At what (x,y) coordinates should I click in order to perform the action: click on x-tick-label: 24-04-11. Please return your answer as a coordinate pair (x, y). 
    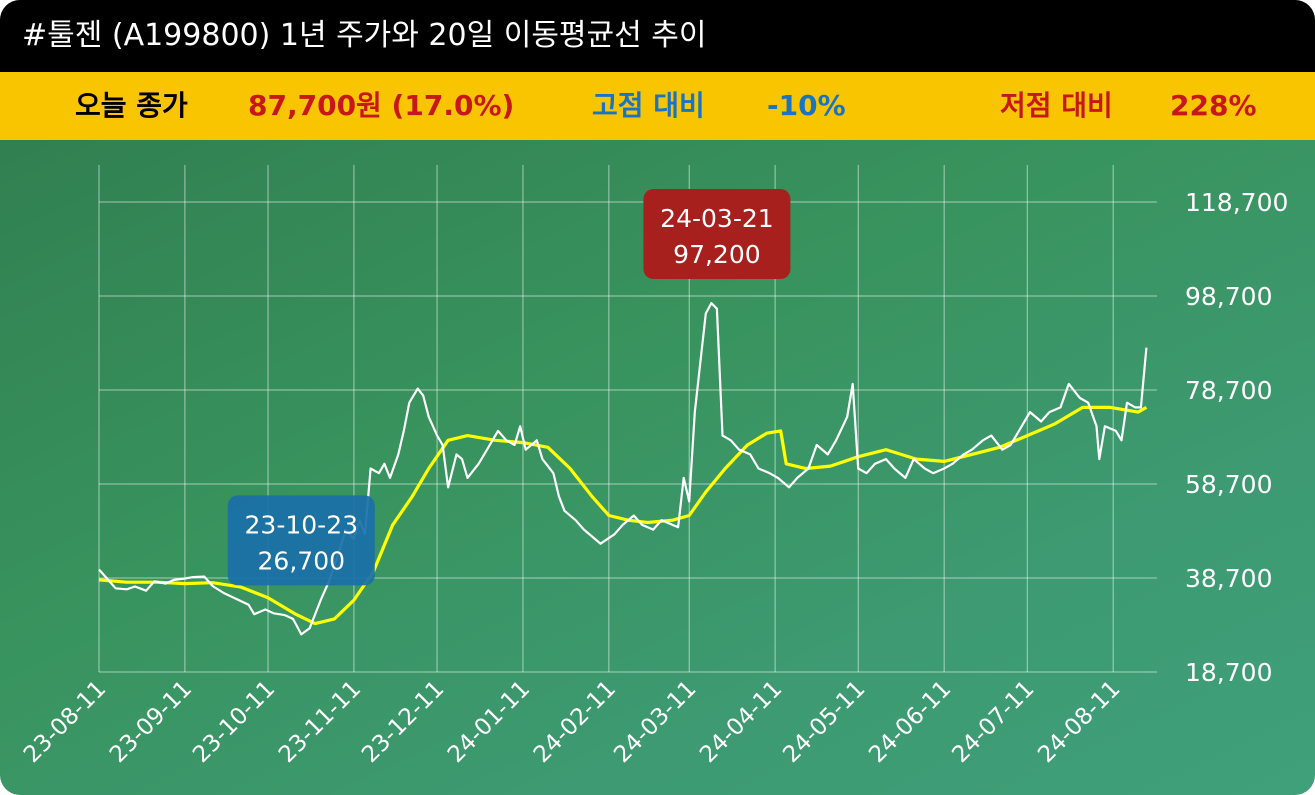
    Looking at the image, I should click on (741, 722).